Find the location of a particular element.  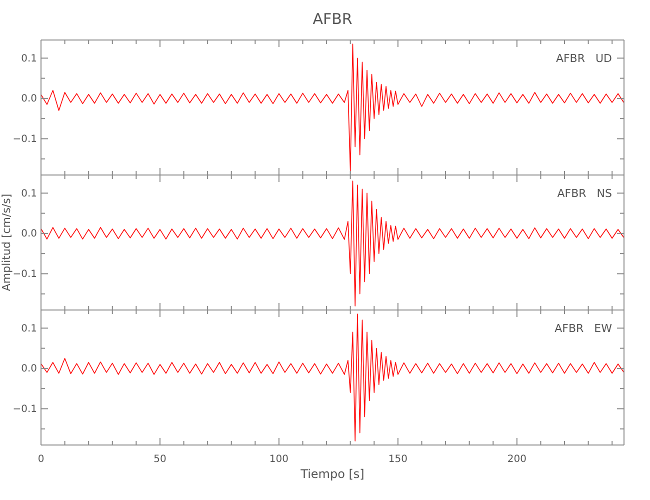

chart-title: AFBR is located at coordinates (332, 19).